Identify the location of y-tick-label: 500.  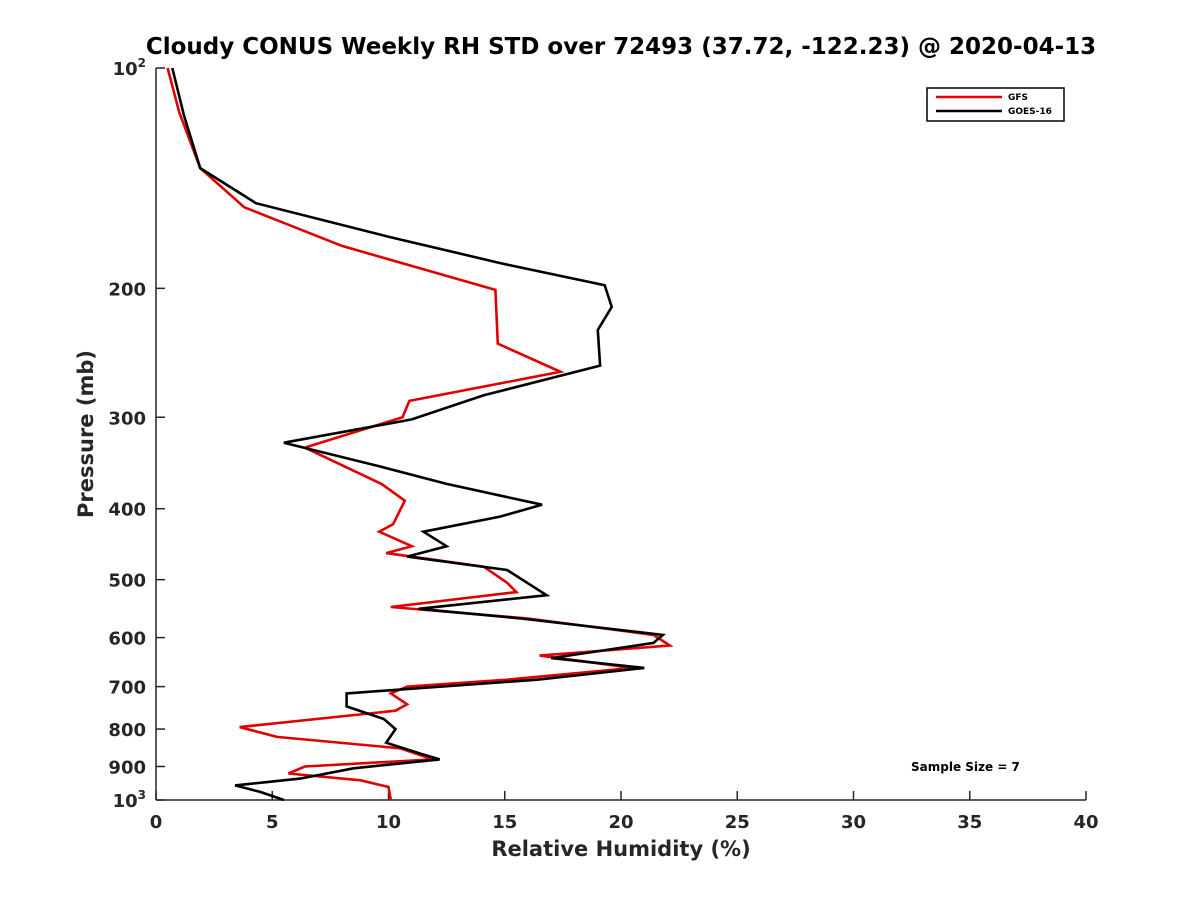
(127, 581).